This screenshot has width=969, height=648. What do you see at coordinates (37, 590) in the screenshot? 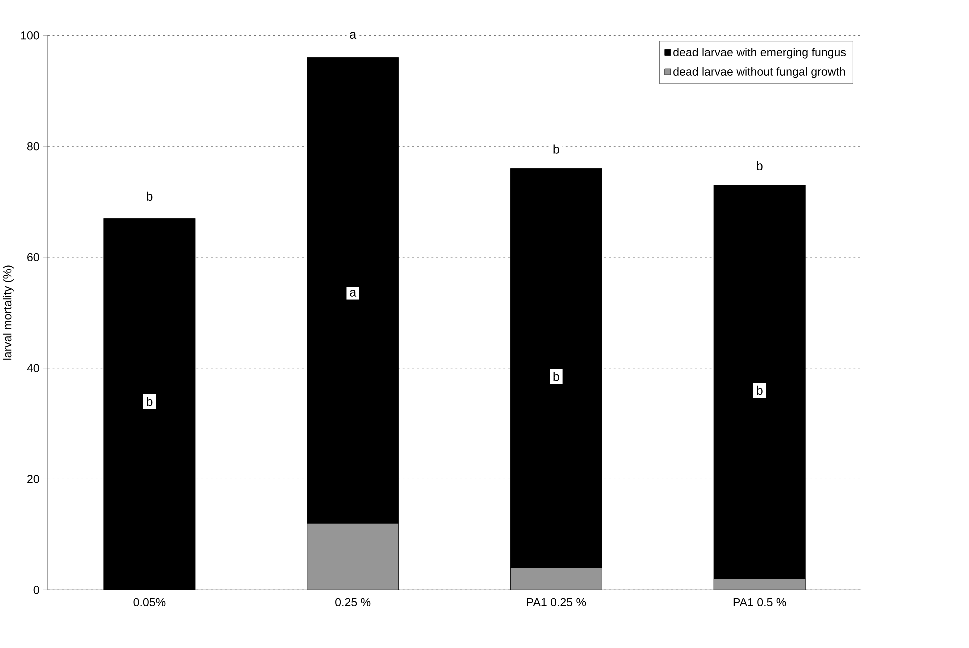
I see `y-tick-label: 0` at bounding box center [37, 590].